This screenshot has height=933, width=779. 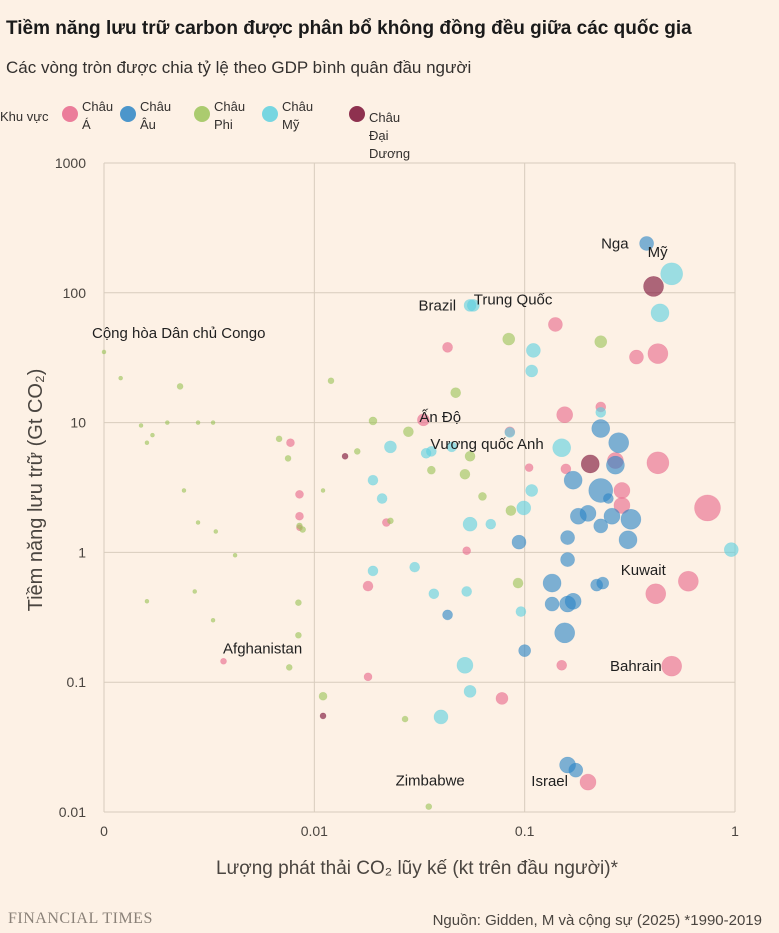 What do you see at coordinates (75, 293) in the screenshot?
I see `y-tick-label: 100` at bounding box center [75, 293].